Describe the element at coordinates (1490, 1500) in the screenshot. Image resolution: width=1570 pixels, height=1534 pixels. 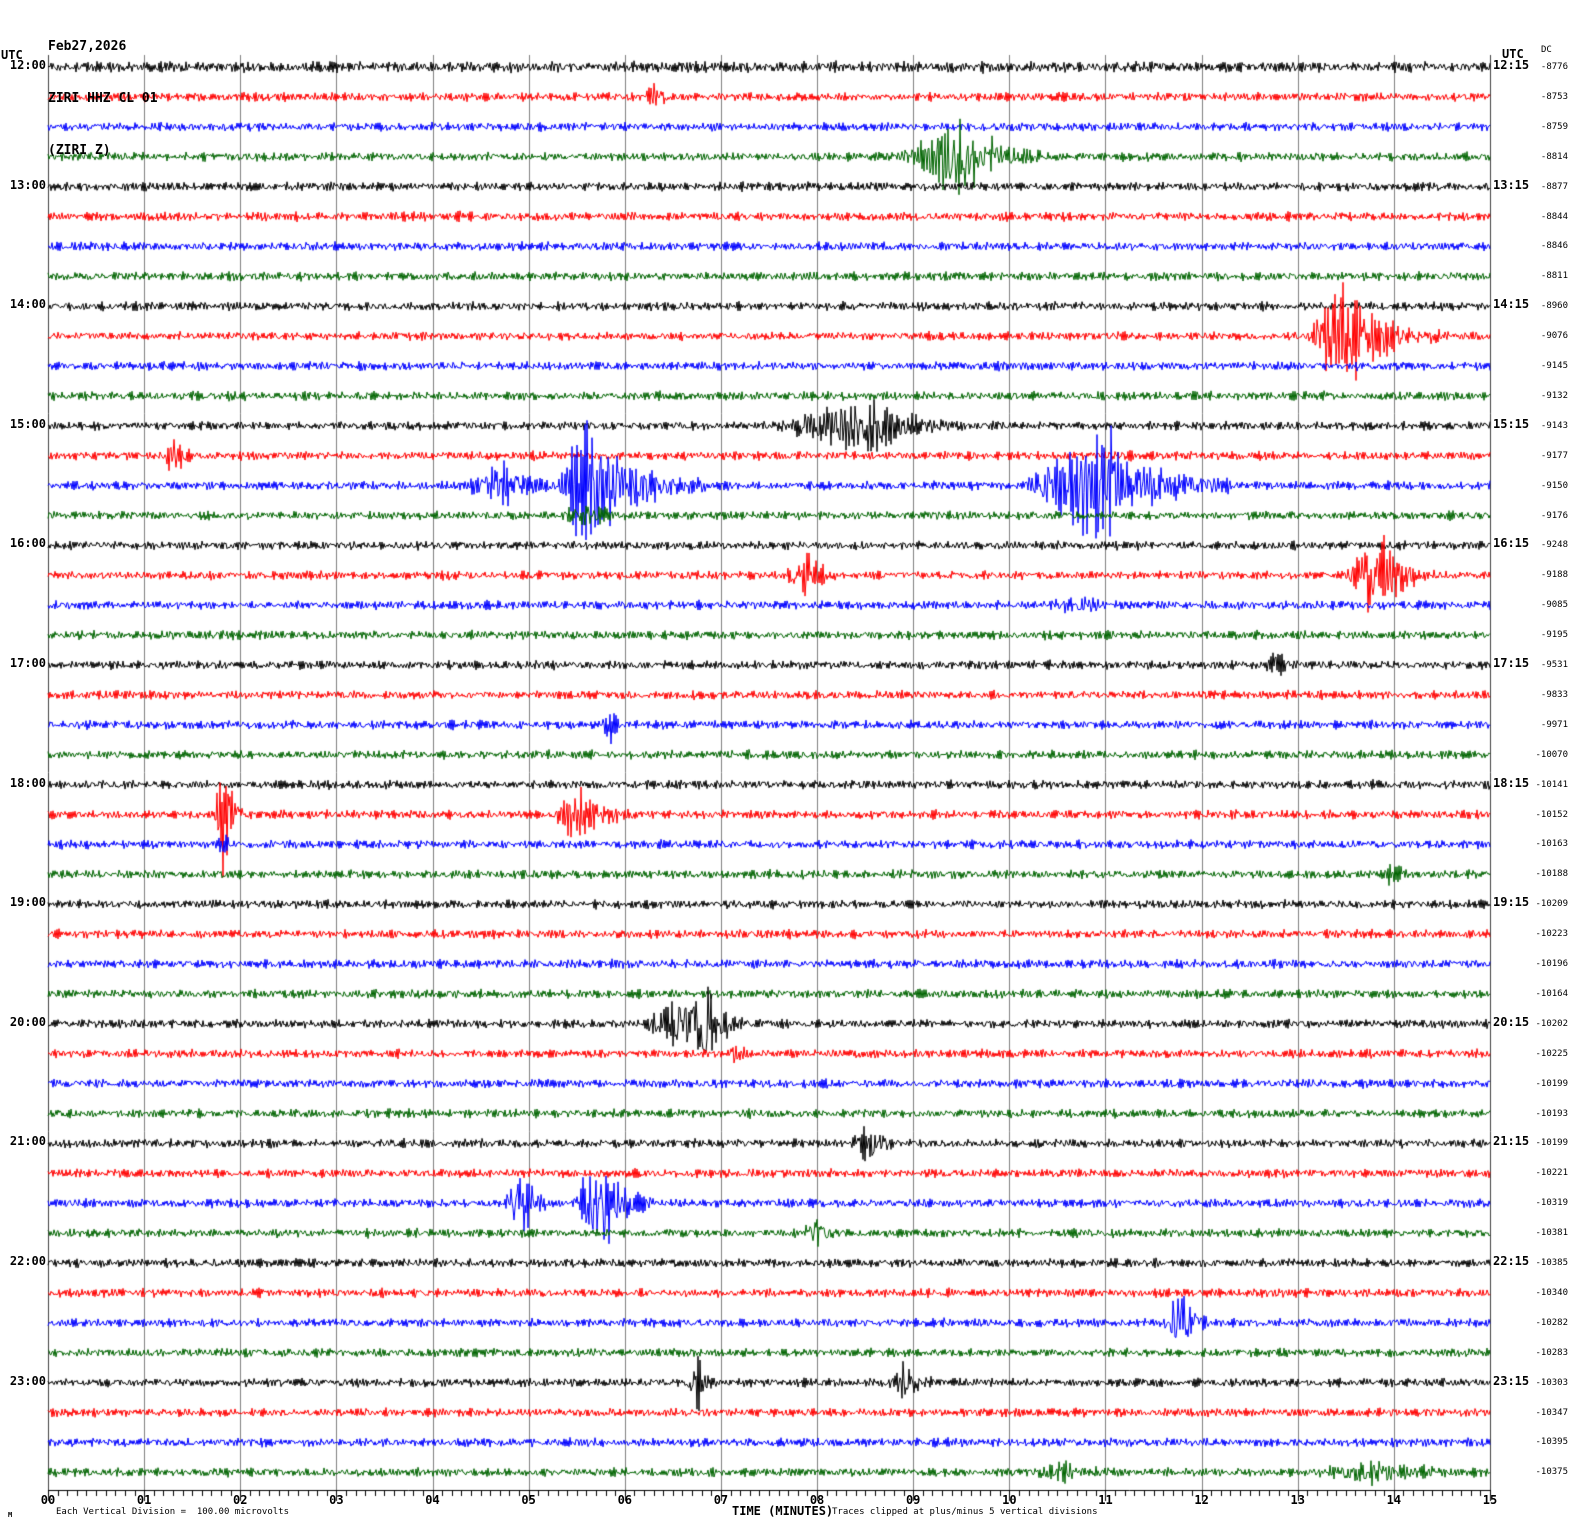
I see `x-tick-label: 15` at that location.